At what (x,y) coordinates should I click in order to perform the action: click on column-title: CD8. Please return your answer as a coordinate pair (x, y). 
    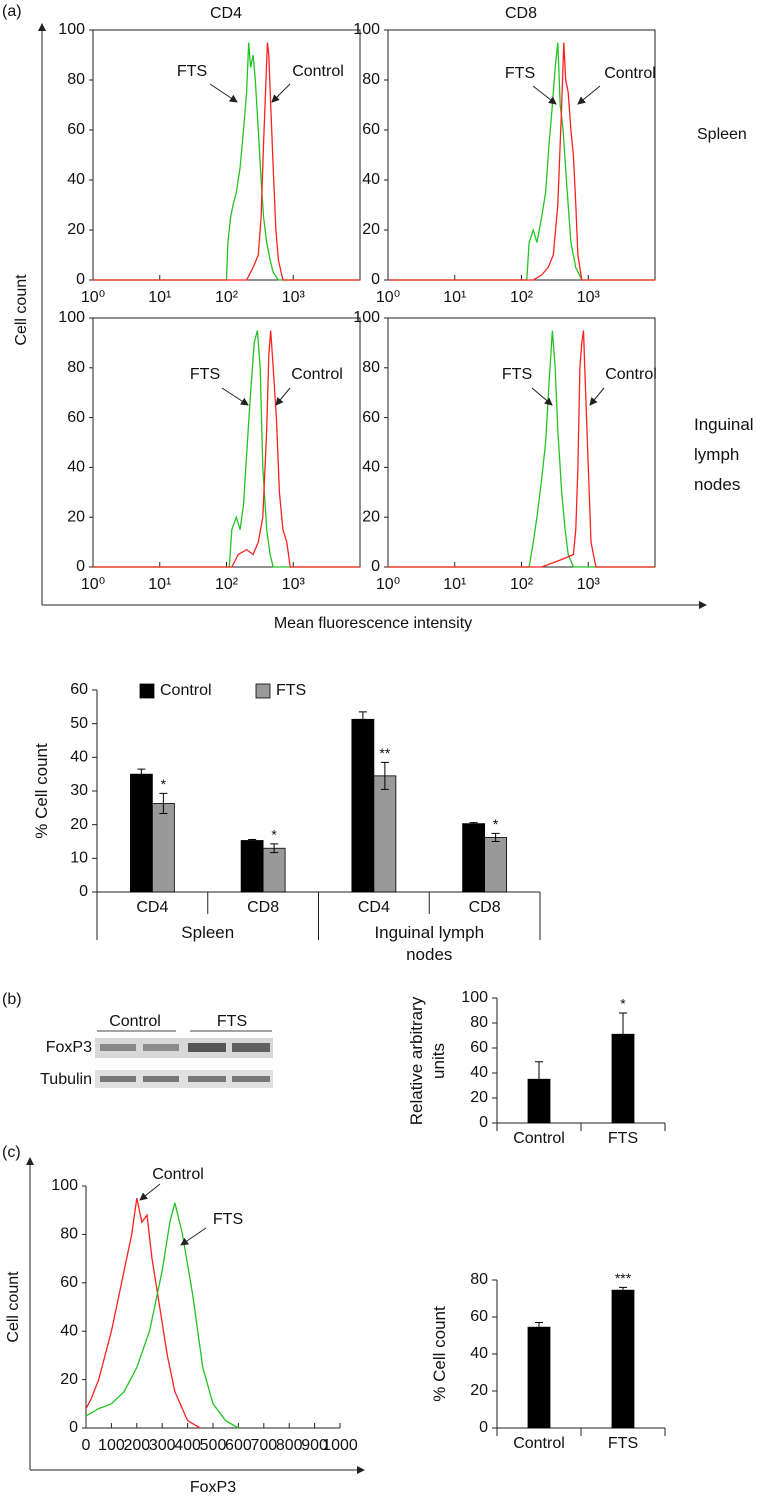
    Looking at the image, I should click on (521, 13).